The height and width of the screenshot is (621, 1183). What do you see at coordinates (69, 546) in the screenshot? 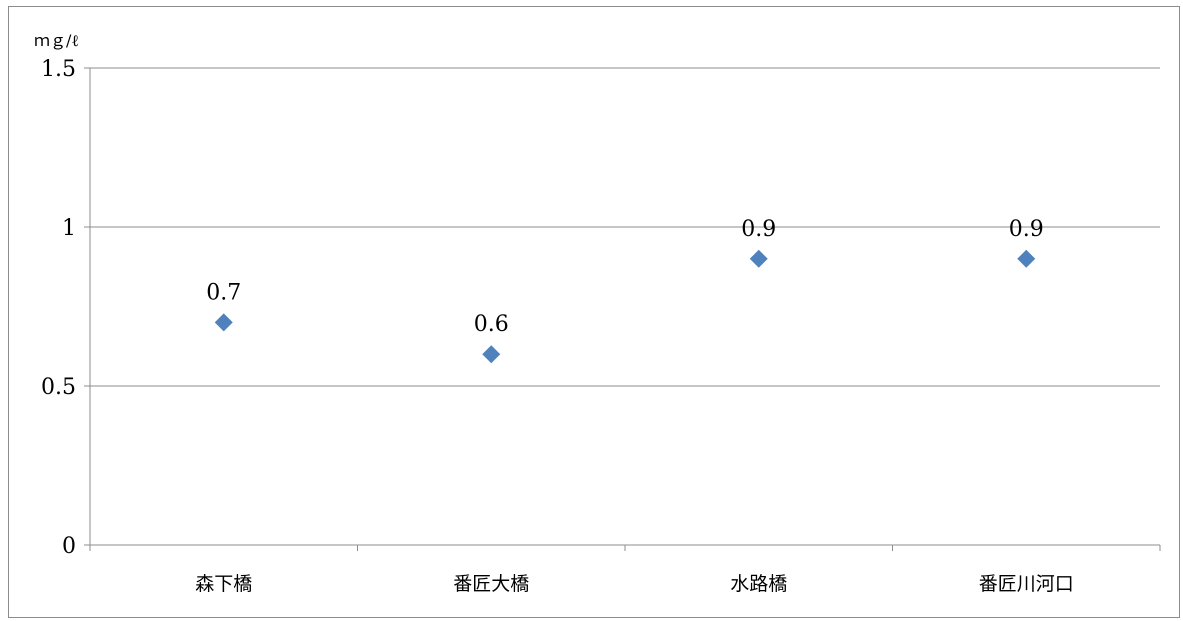
I see `y-tick-label: 0` at bounding box center [69, 546].